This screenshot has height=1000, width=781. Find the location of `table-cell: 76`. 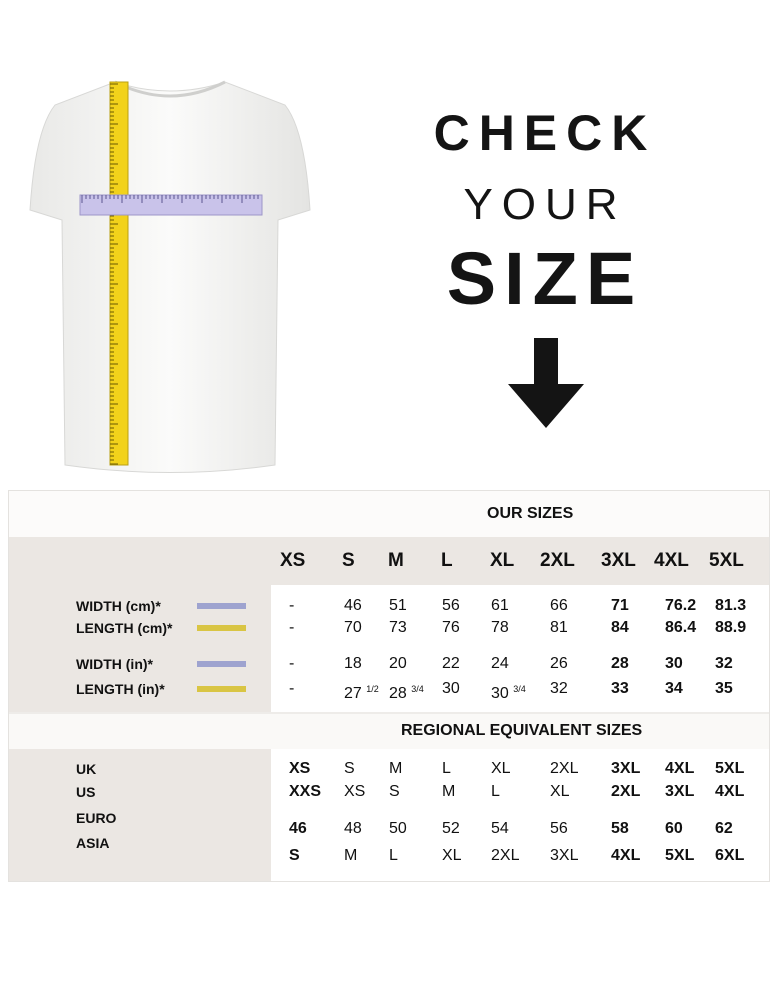

table-cell: 76 is located at coordinates (451, 628).